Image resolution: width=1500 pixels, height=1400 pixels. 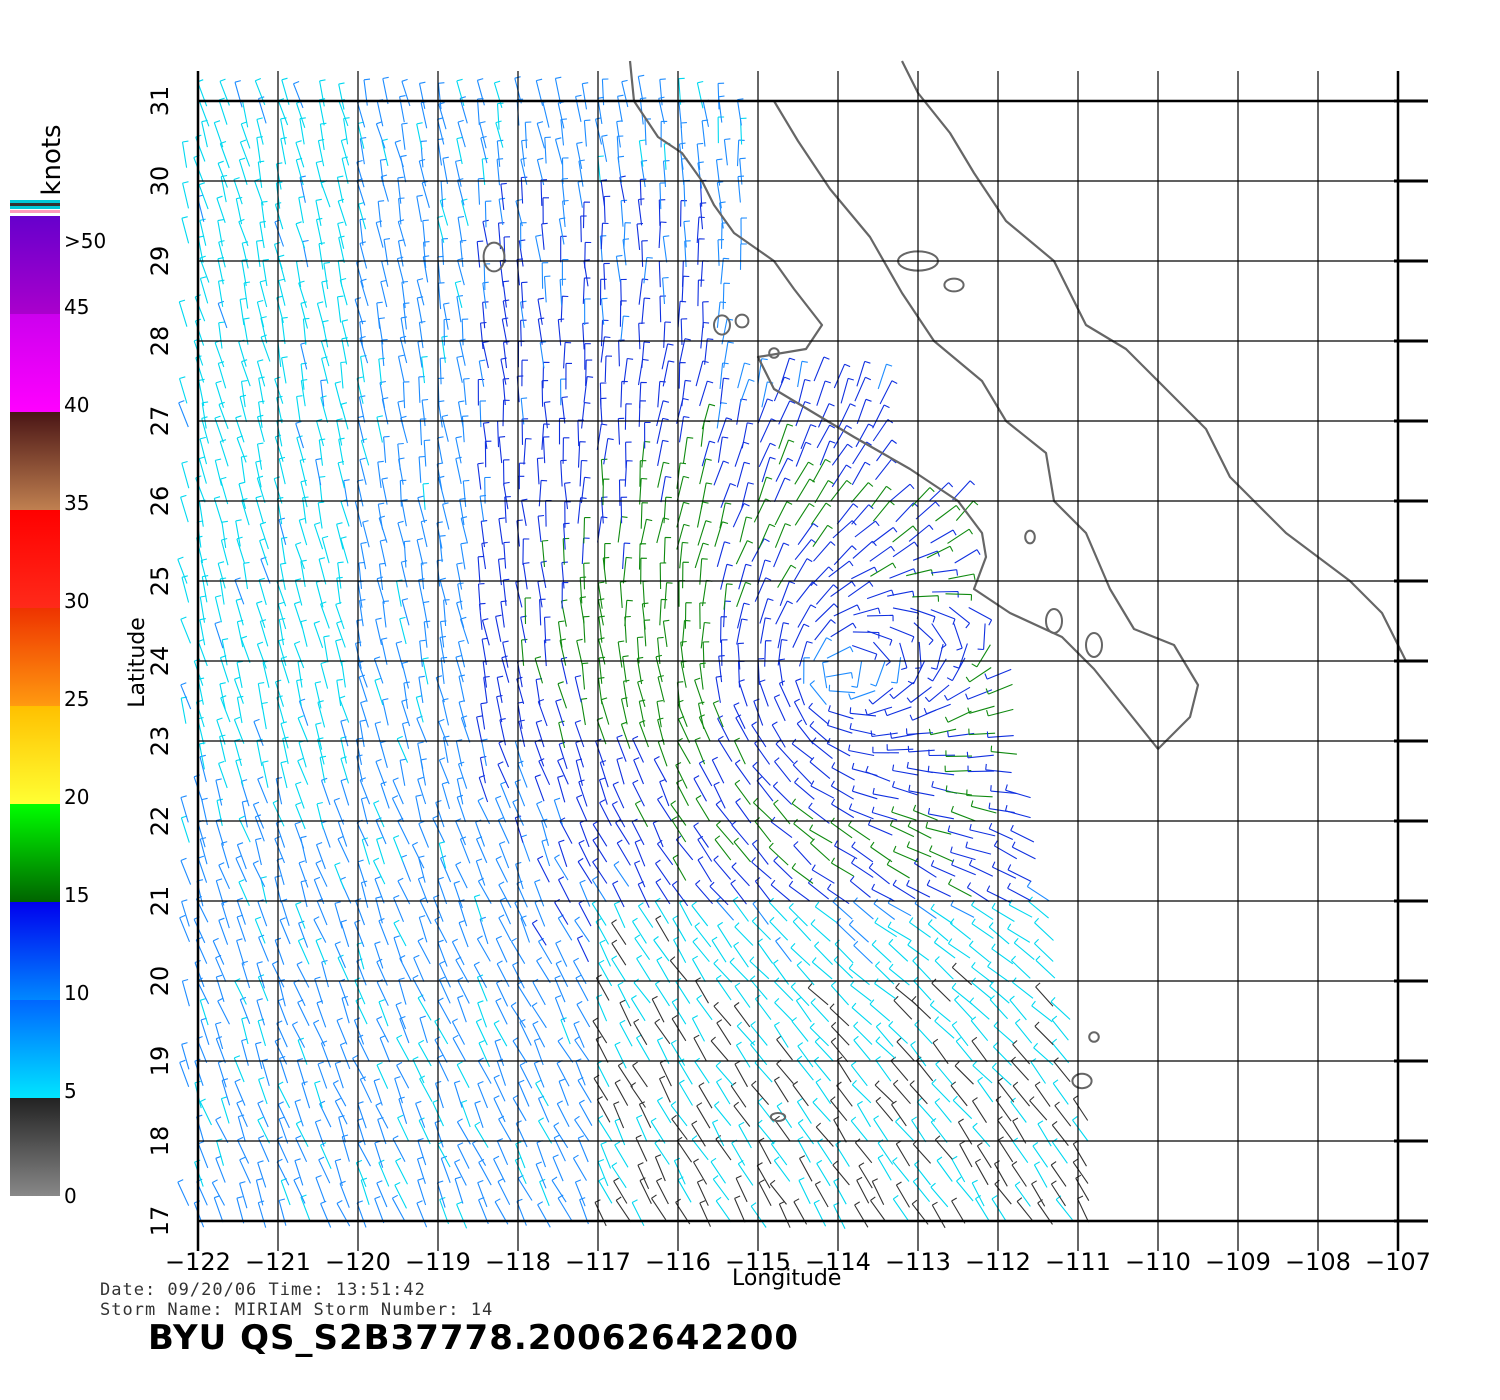 What do you see at coordinates (678, 1262) in the screenshot?
I see `lon-tick-label: −116` at bounding box center [678, 1262].